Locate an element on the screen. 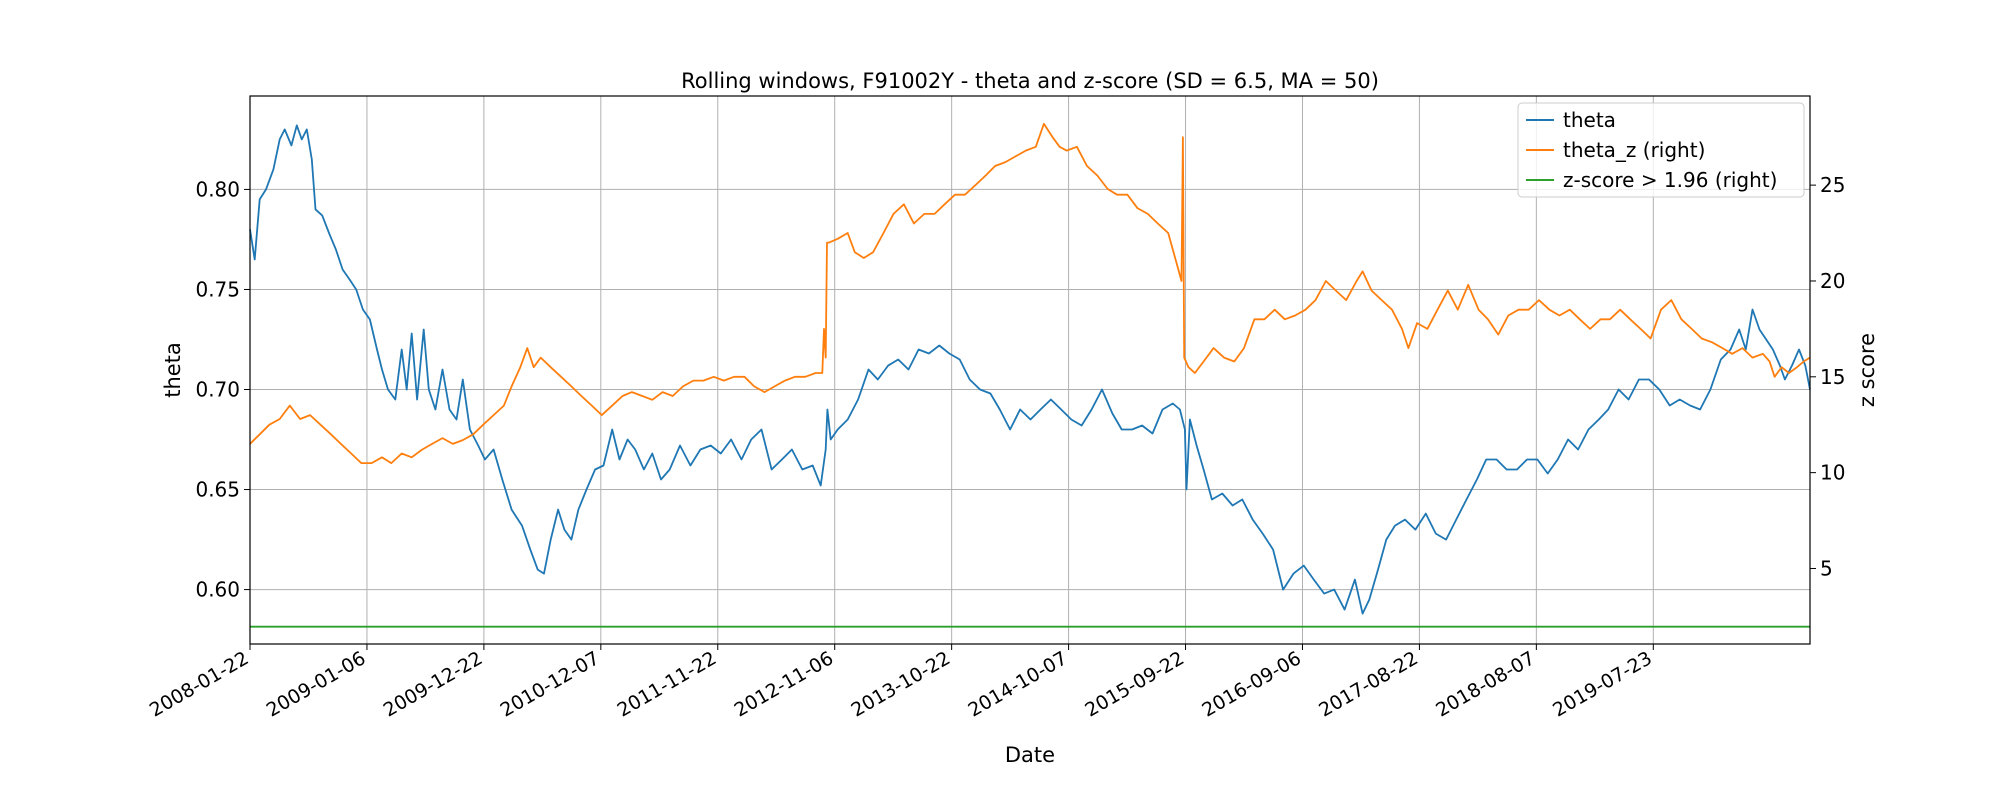 This screenshot has height=800, width=2000. y-tick-label-left: 0.60 is located at coordinates (217, 590).